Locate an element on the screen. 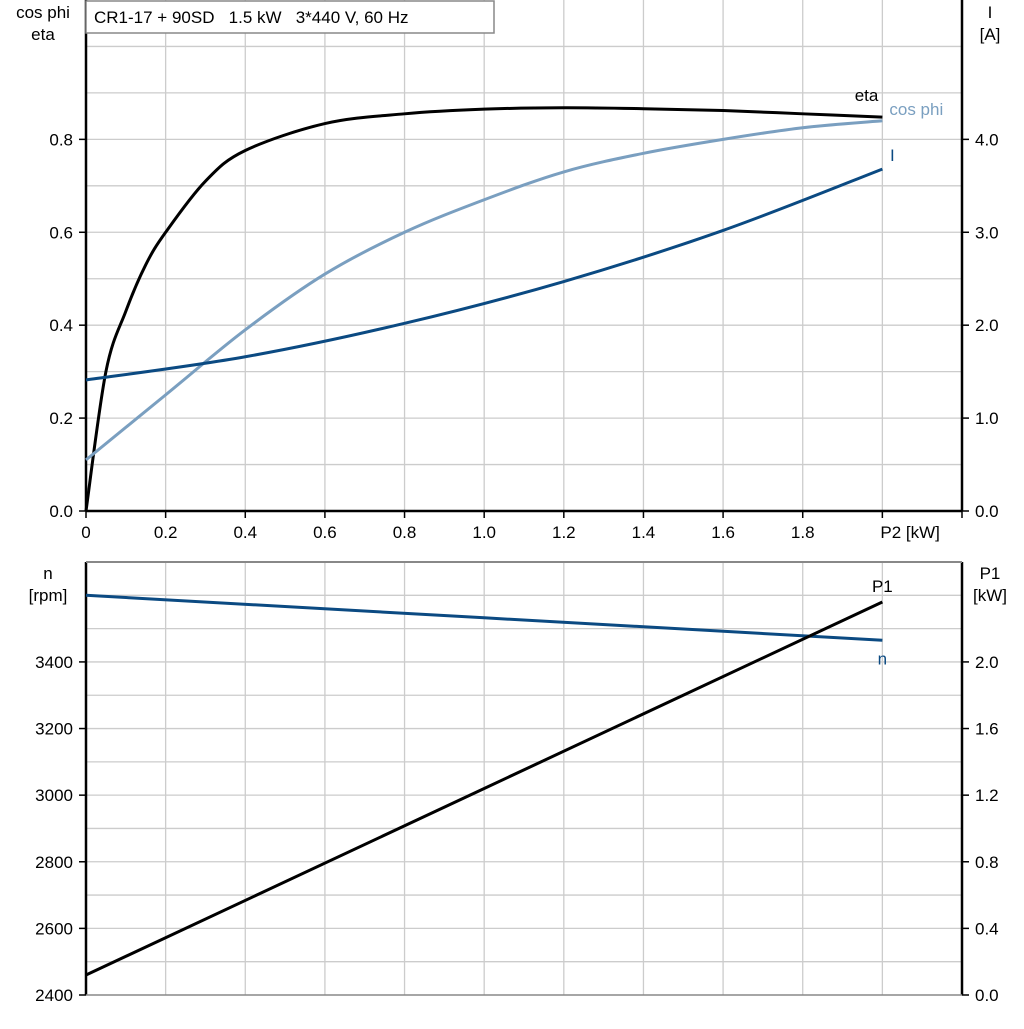 The height and width of the screenshot is (1029, 1024). x-tick-label: 0 is located at coordinates (85, 532).